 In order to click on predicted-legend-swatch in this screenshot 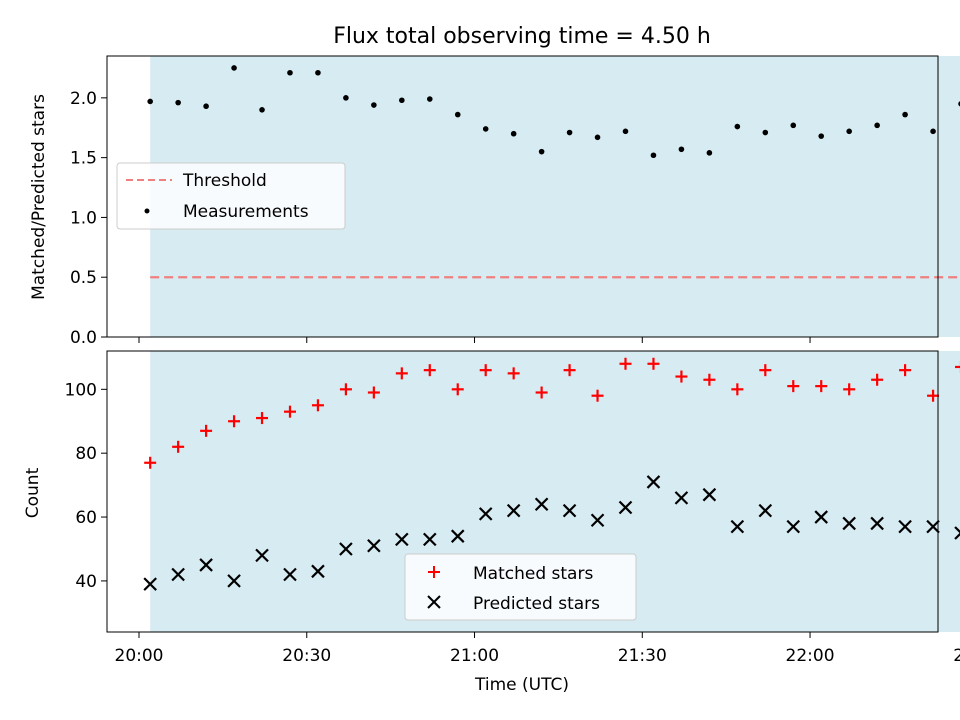, I will do `click(434, 602)`.